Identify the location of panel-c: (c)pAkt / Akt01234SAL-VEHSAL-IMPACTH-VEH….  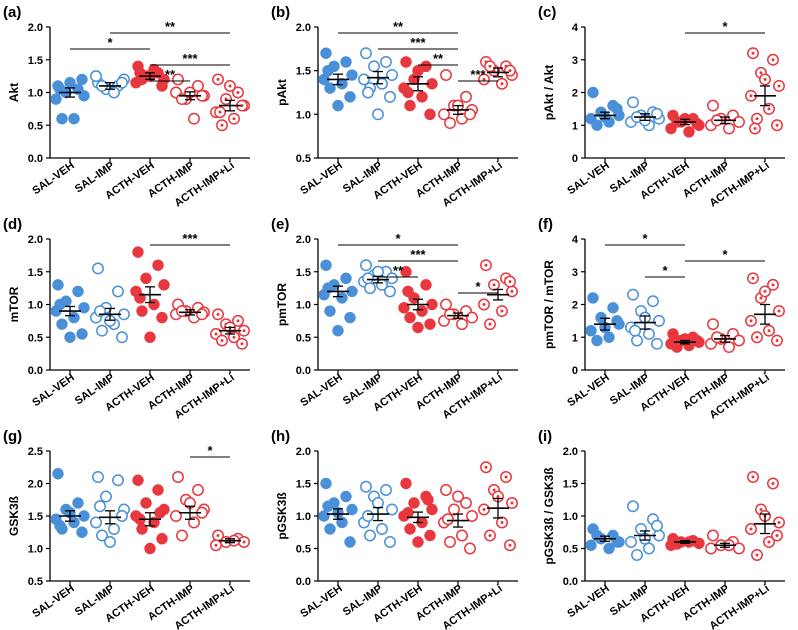
(661, 107).